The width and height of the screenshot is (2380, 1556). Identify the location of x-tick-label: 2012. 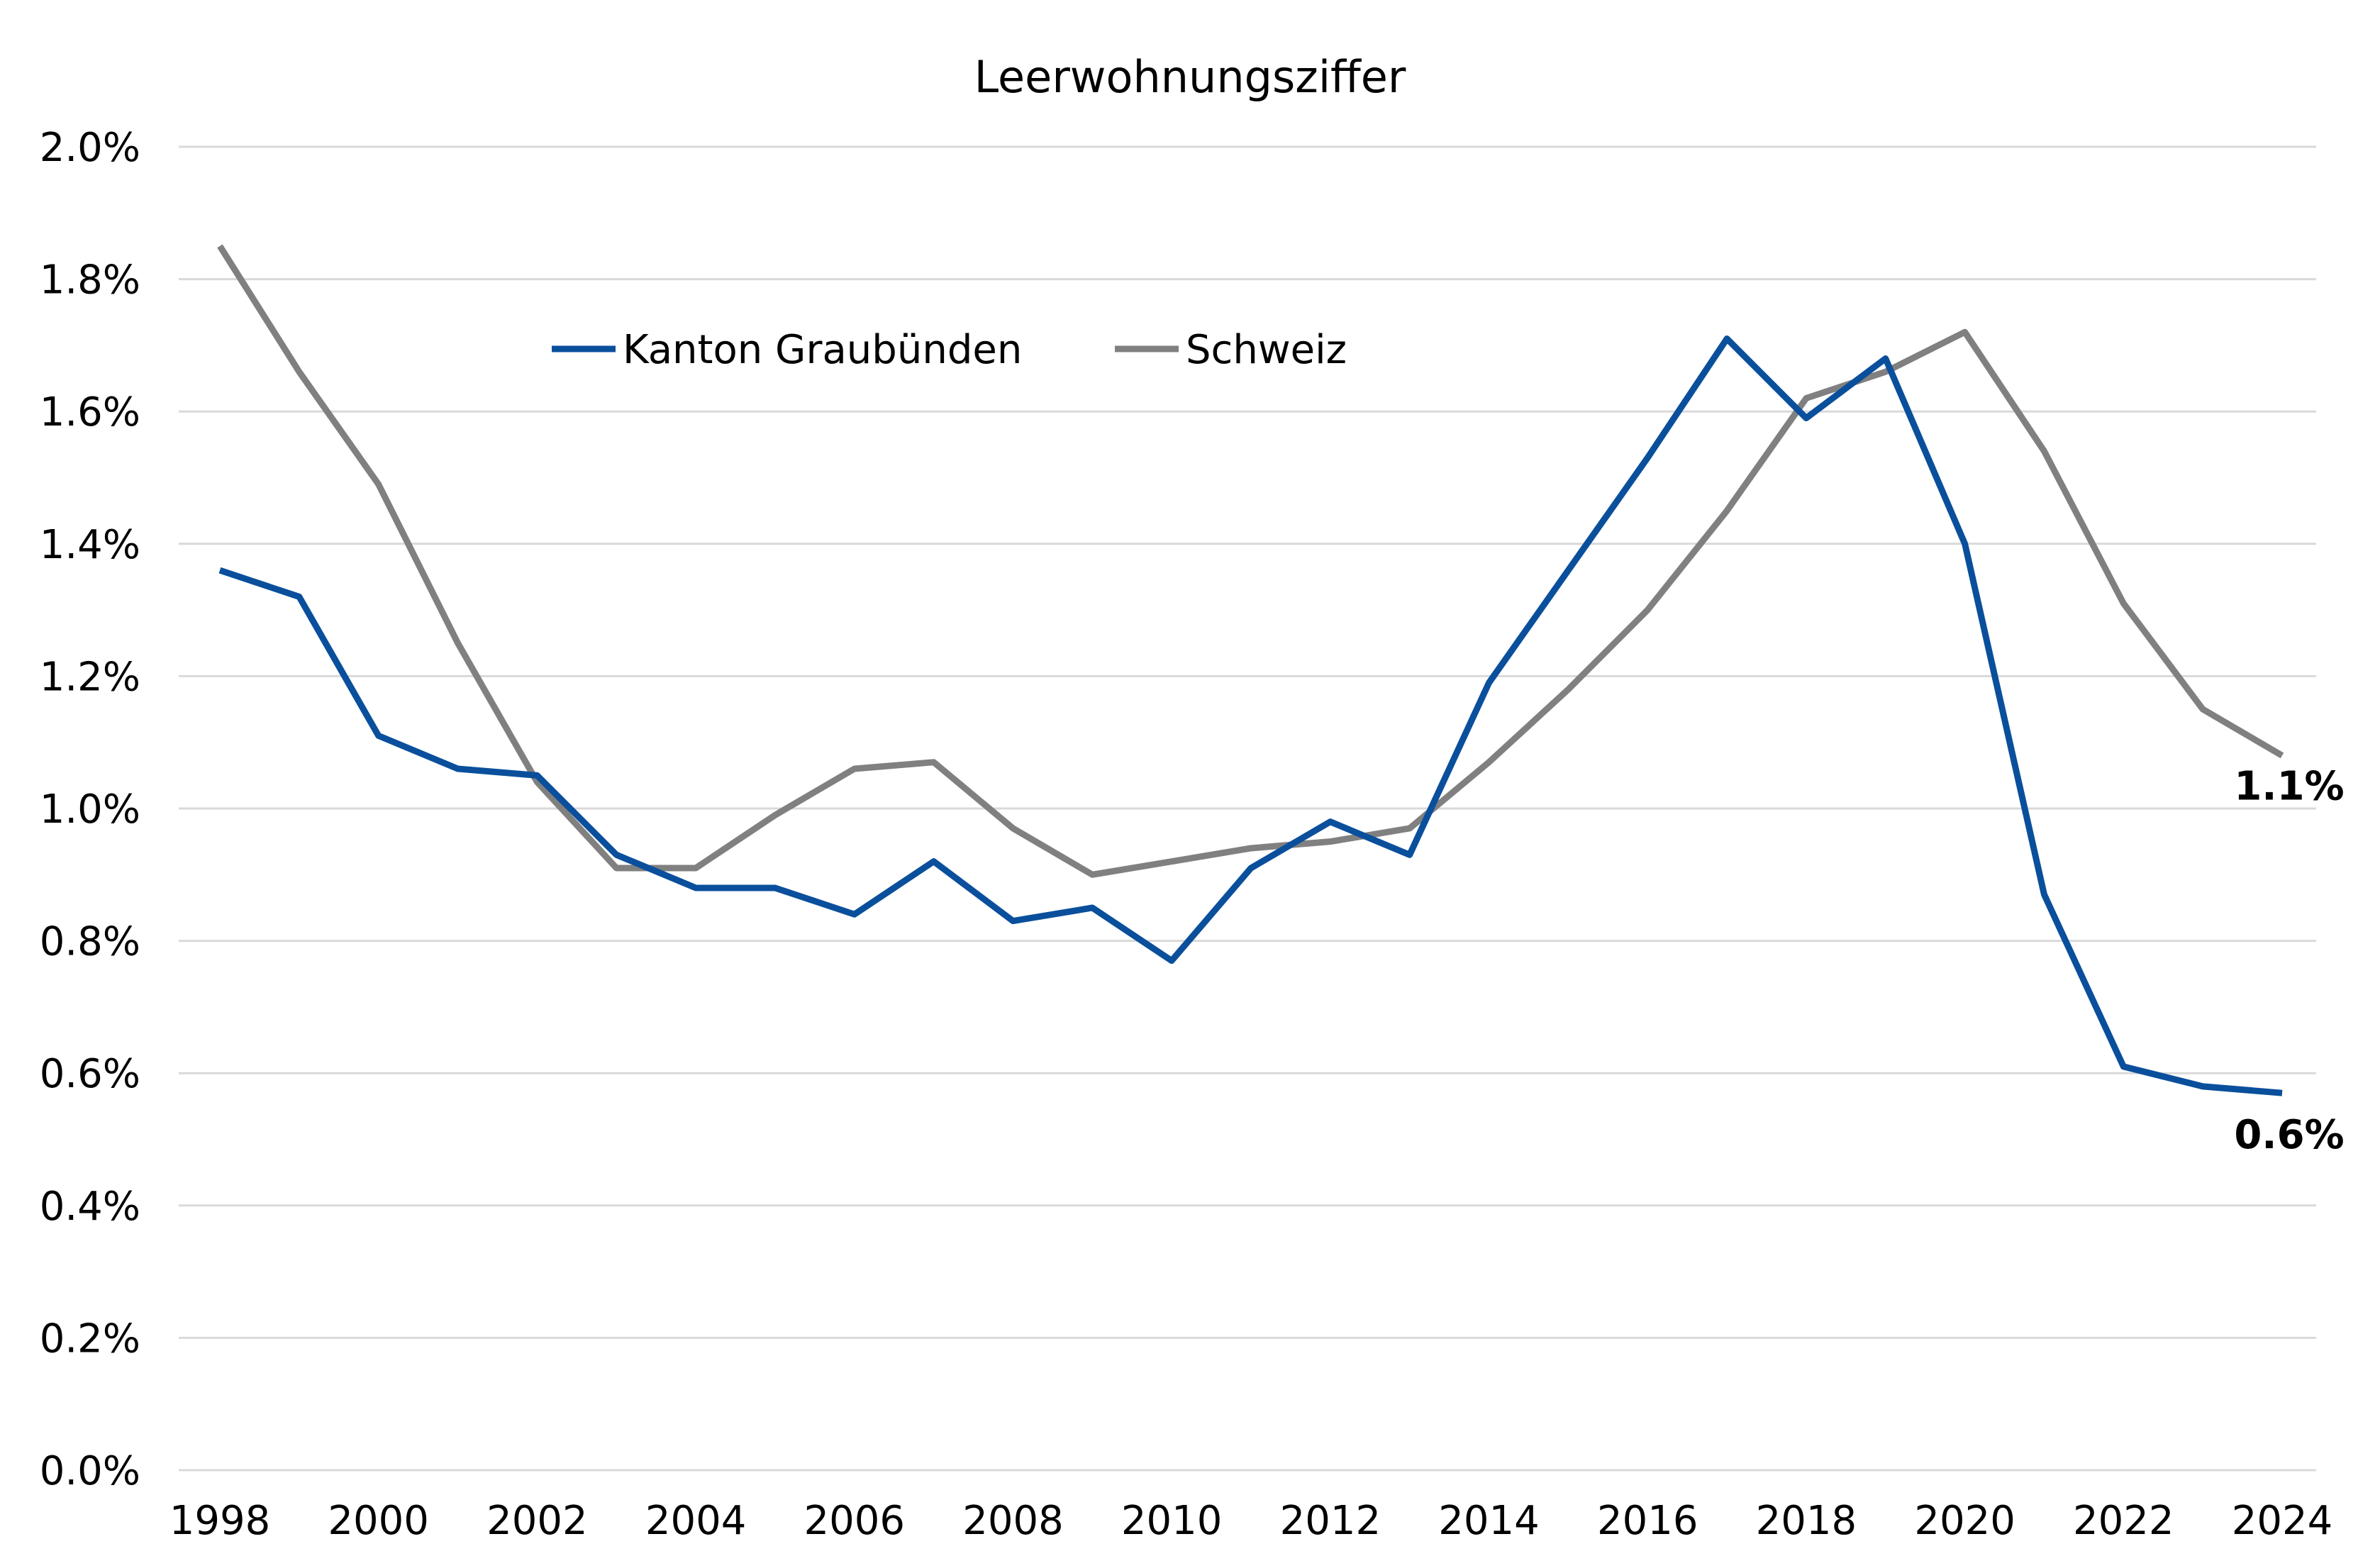
(1331, 1521).